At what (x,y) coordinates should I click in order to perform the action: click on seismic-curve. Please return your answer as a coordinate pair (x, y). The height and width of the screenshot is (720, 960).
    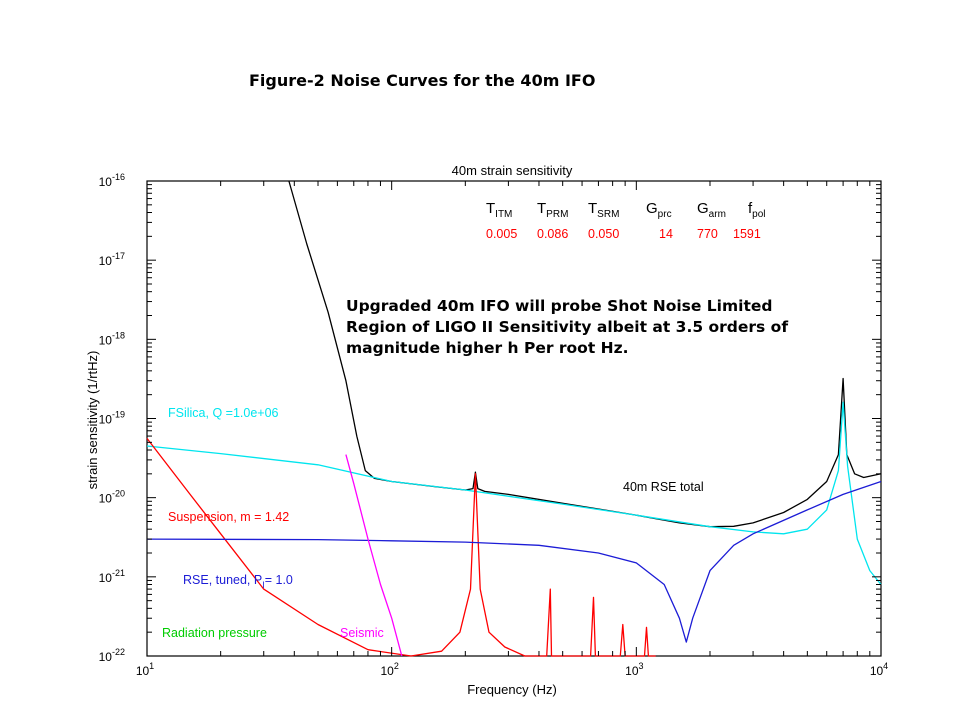
    Looking at the image, I should click on (374, 555).